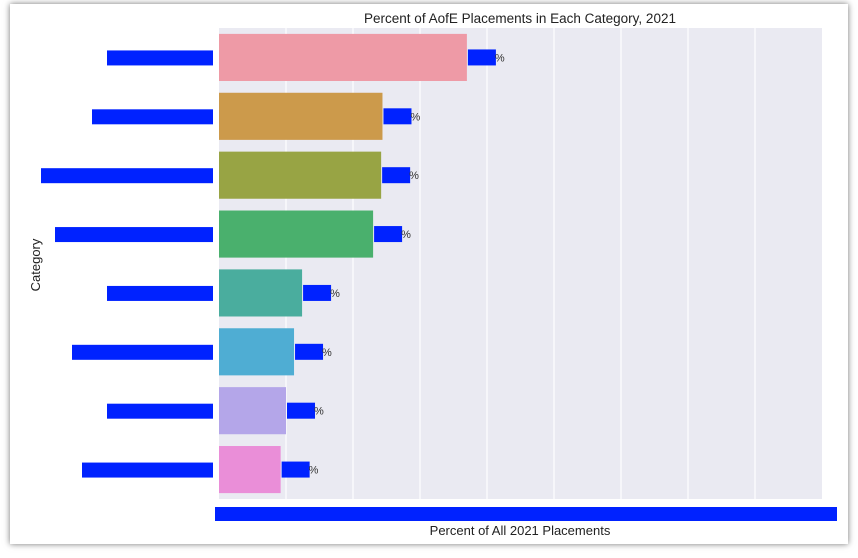 This screenshot has width=858, height=558. What do you see at coordinates (35, 264) in the screenshot?
I see `y-axis-label: Category` at bounding box center [35, 264].